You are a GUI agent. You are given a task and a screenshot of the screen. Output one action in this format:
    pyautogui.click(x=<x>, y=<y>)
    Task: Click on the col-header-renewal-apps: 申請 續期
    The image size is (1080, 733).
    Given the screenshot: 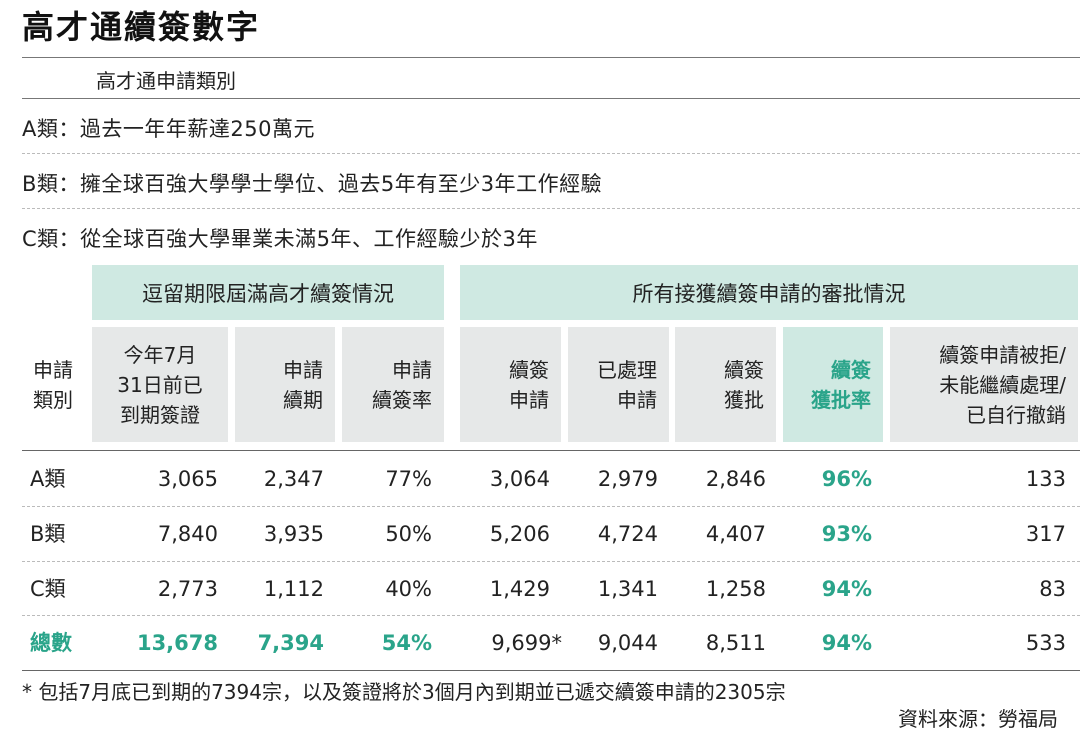 What is the action you would take?
    pyautogui.click(x=285, y=384)
    